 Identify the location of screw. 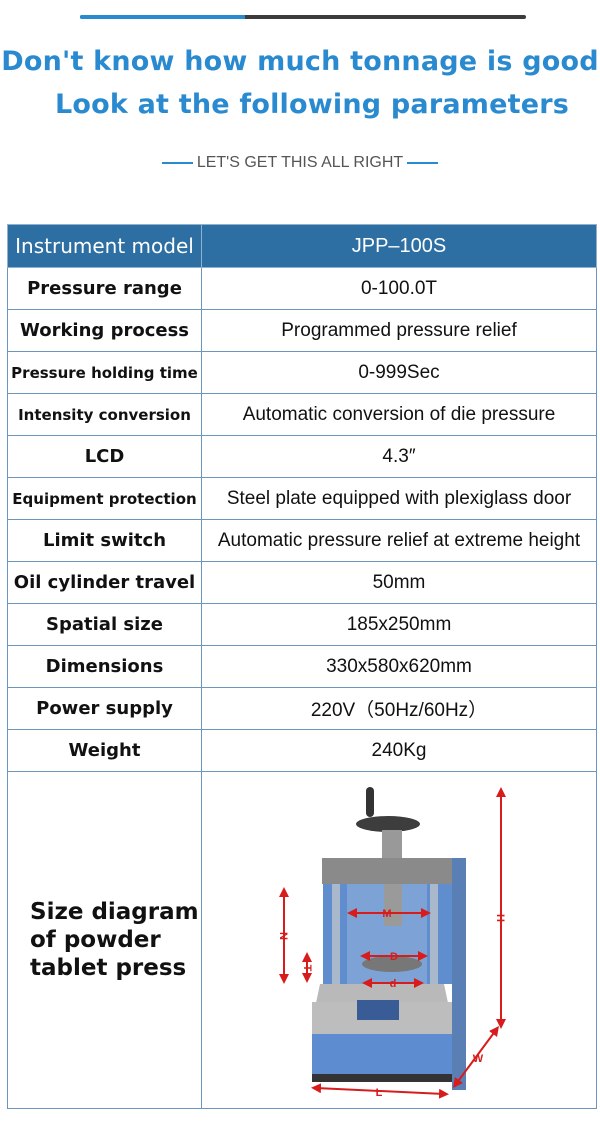
(392, 845).